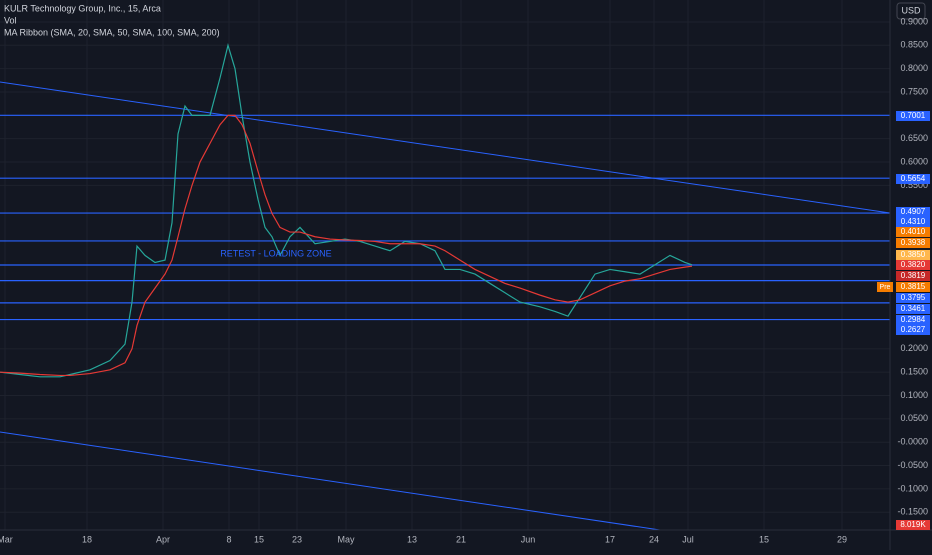 This screenshot has height=555, width=932. Describe the element at coordinates (912, 442) in the screenshot. I see `y-tick-label: -0.0000` at that location.